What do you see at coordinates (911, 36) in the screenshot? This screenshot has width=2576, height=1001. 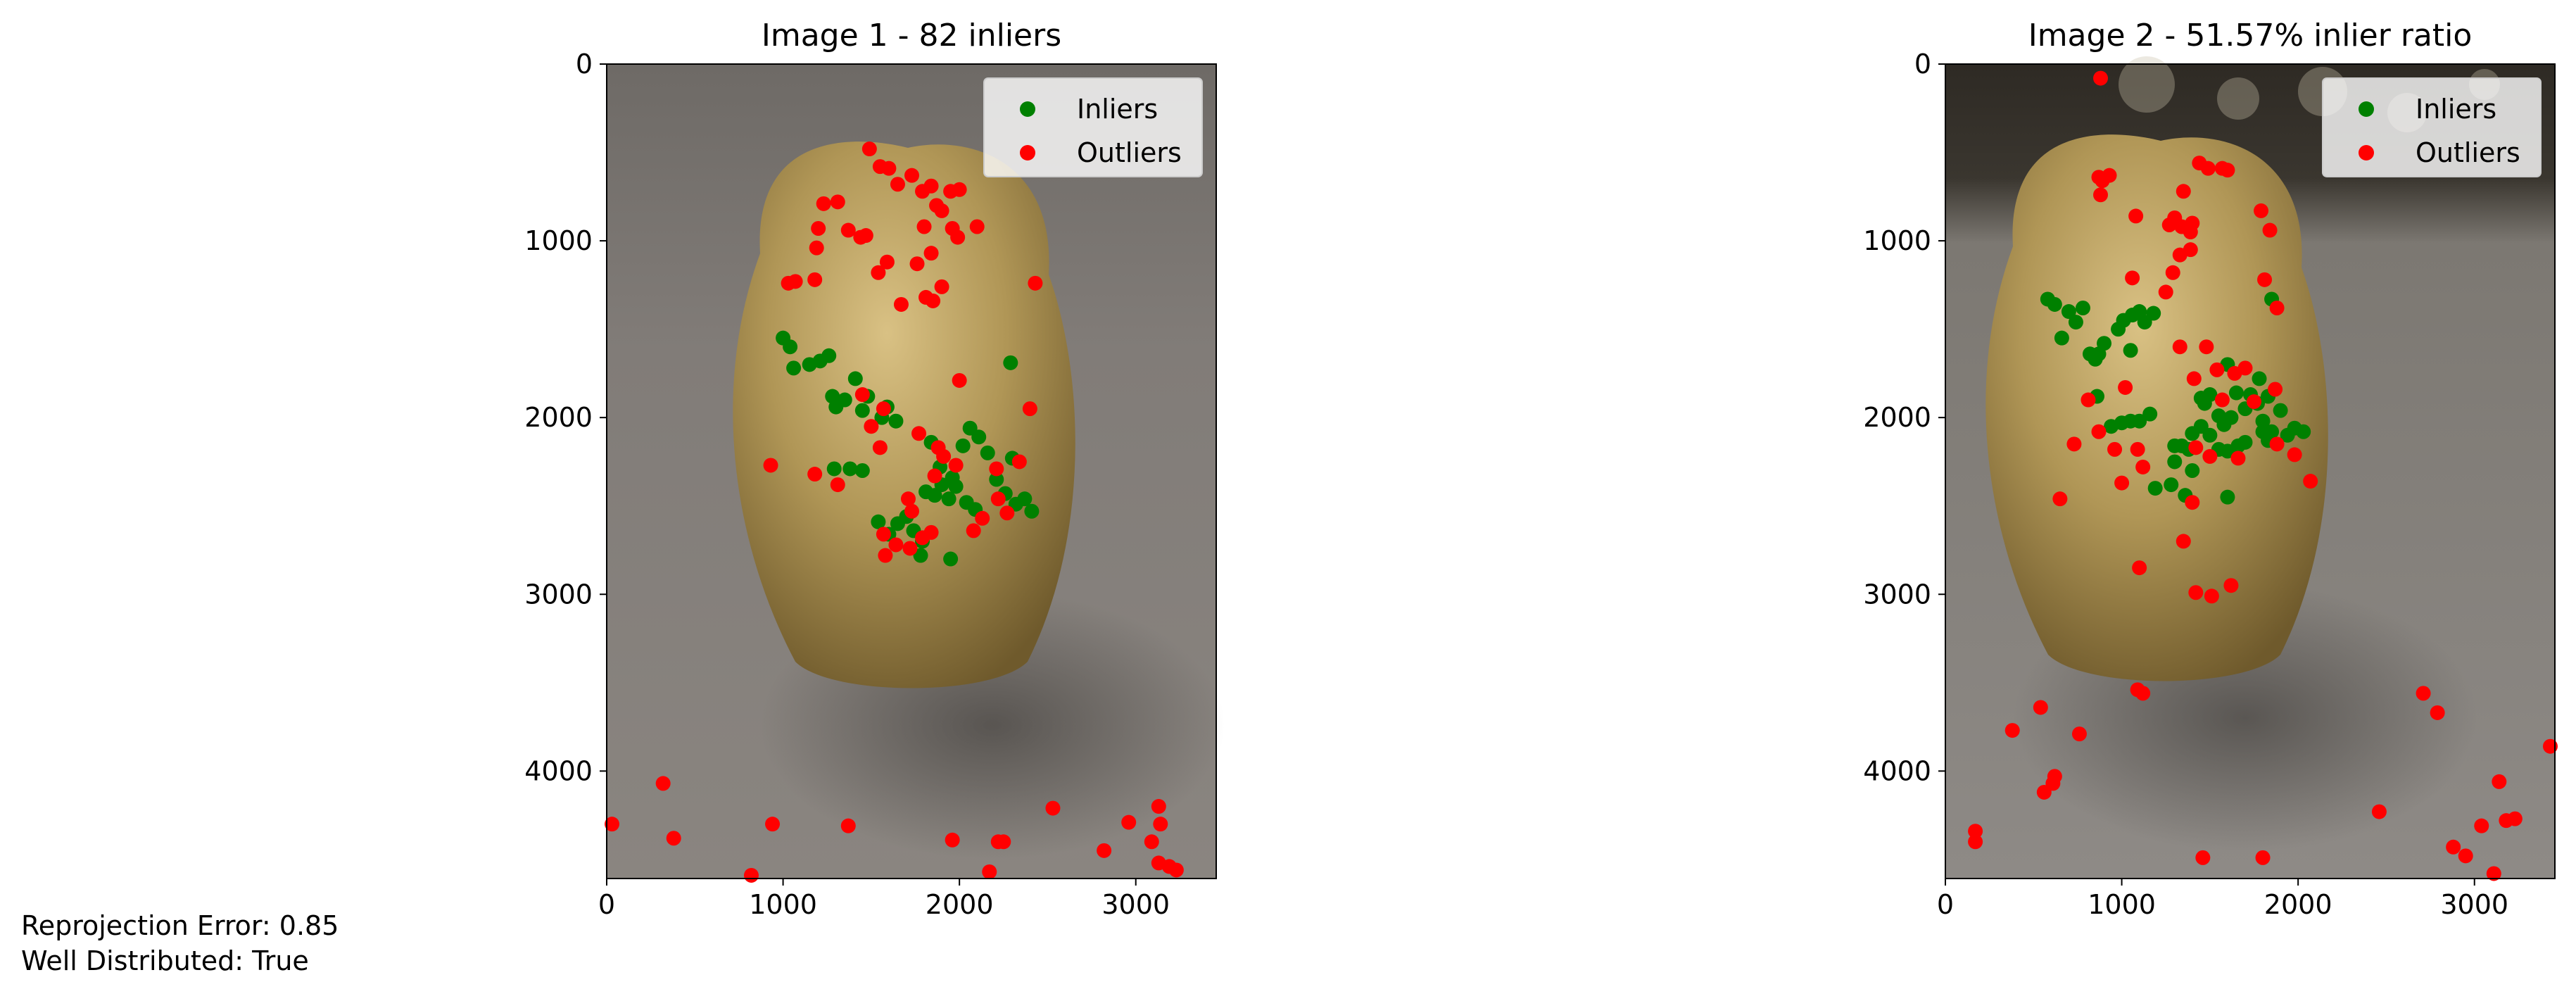 I see `chart-title: Image 1 - 82 inliers` at bounding box center [911, 36].